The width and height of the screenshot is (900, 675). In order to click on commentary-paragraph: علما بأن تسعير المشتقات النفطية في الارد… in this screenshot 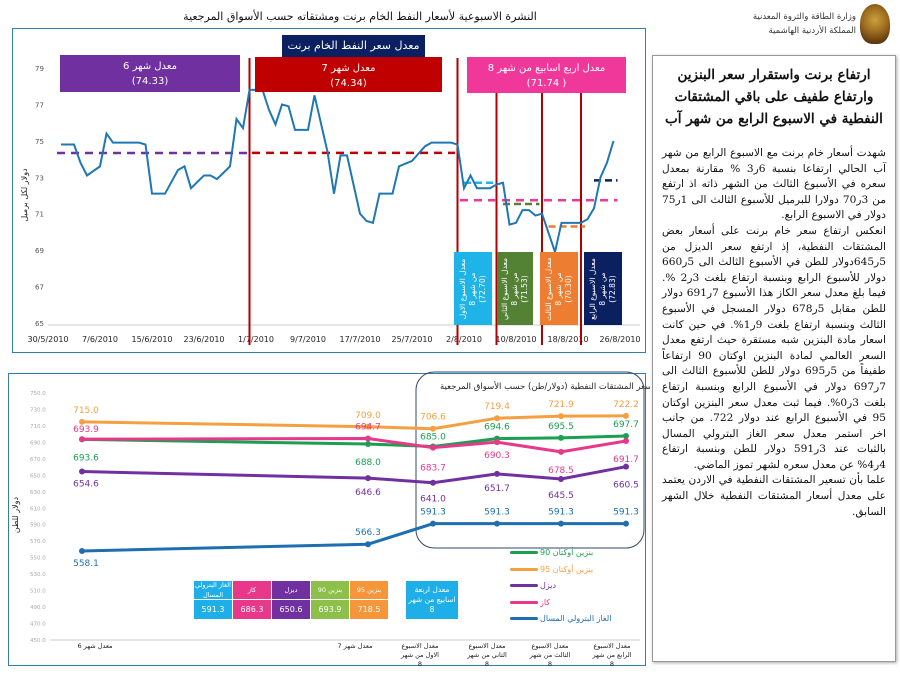, I will do `click(774, 496)`.